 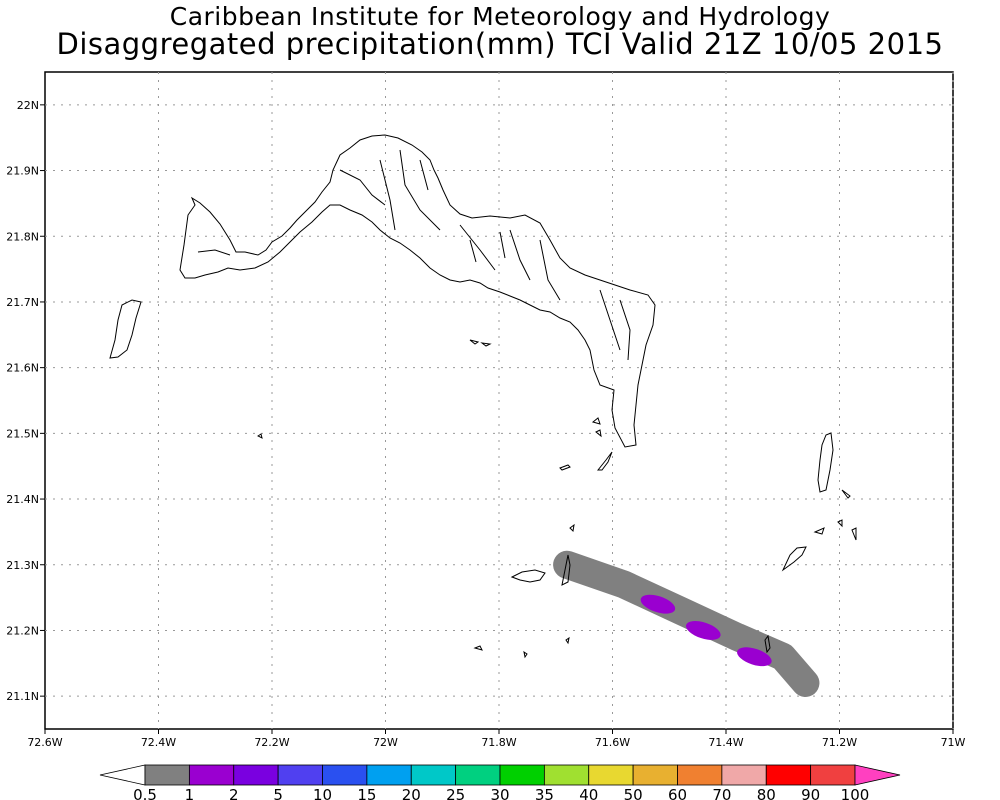 I want to click on colorbar-label: 30, so click(x=499, y=793).